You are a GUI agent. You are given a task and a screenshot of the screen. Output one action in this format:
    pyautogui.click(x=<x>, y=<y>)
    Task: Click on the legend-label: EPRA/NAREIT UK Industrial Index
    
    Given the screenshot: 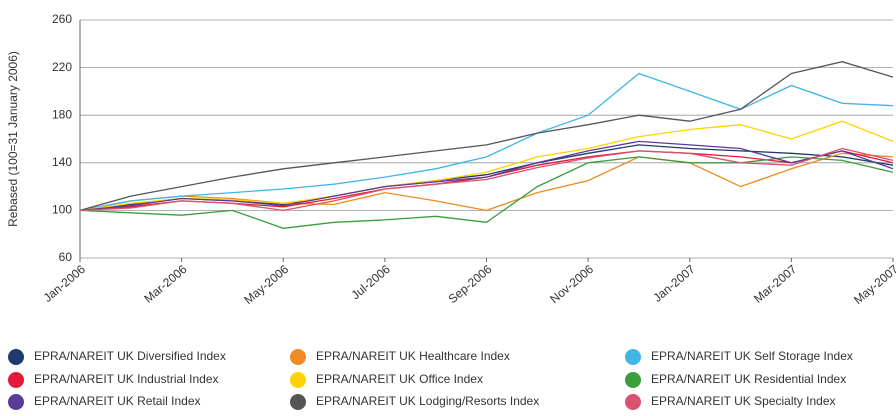 What is the action you would take?
    pyautogui.click(x=126, y=379)
    